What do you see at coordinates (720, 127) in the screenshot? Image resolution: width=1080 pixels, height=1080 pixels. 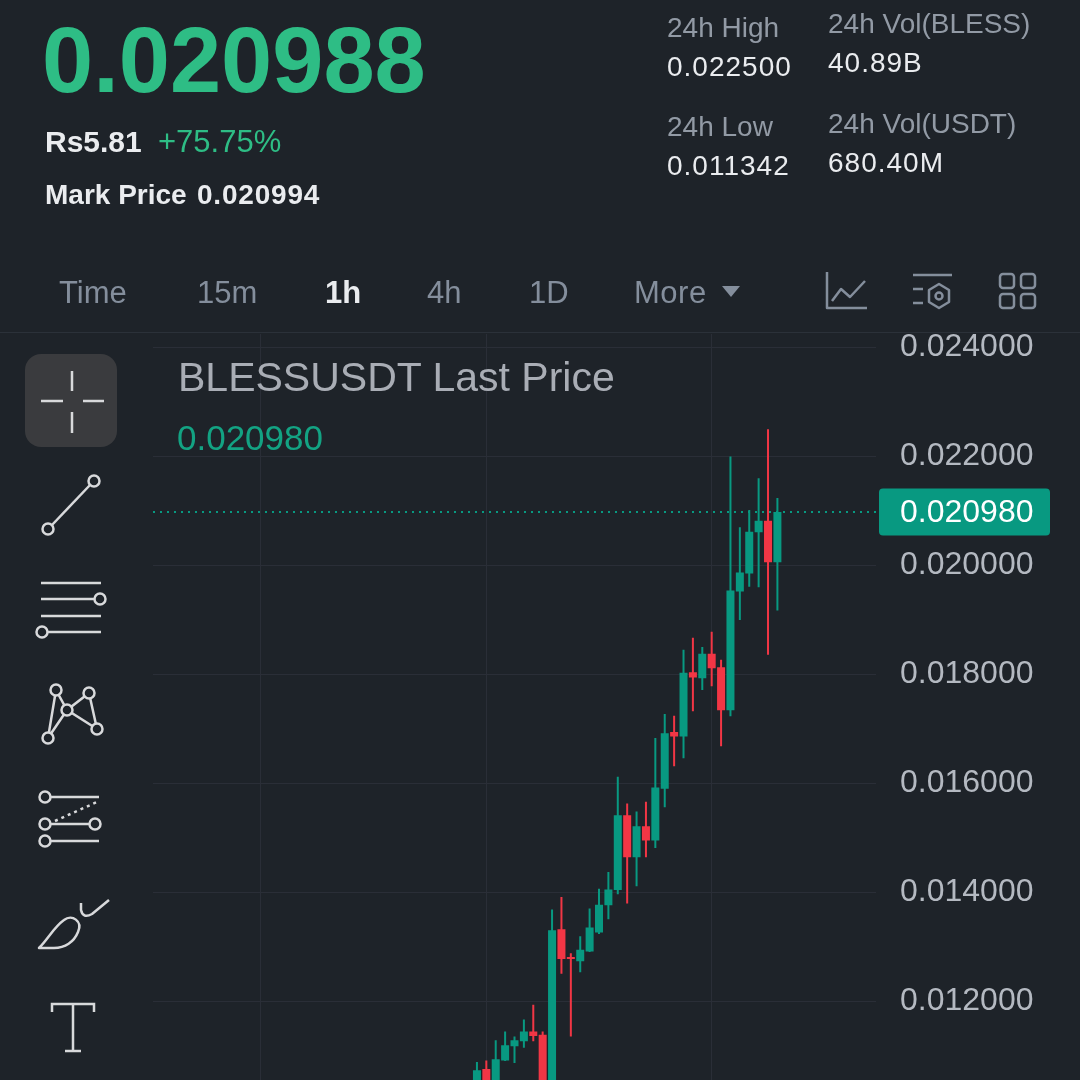 I see `text: 24h Low` at bounding box center [720, 127].